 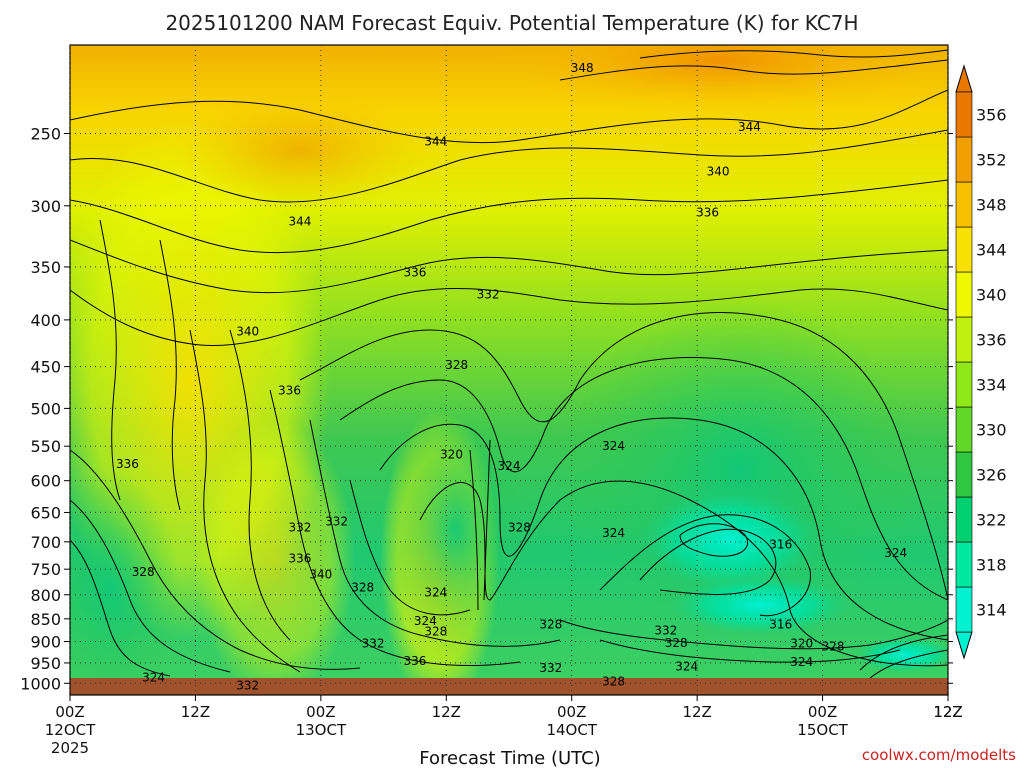 I want to click on y-tick-label: 850, so click(x=45, y=619).